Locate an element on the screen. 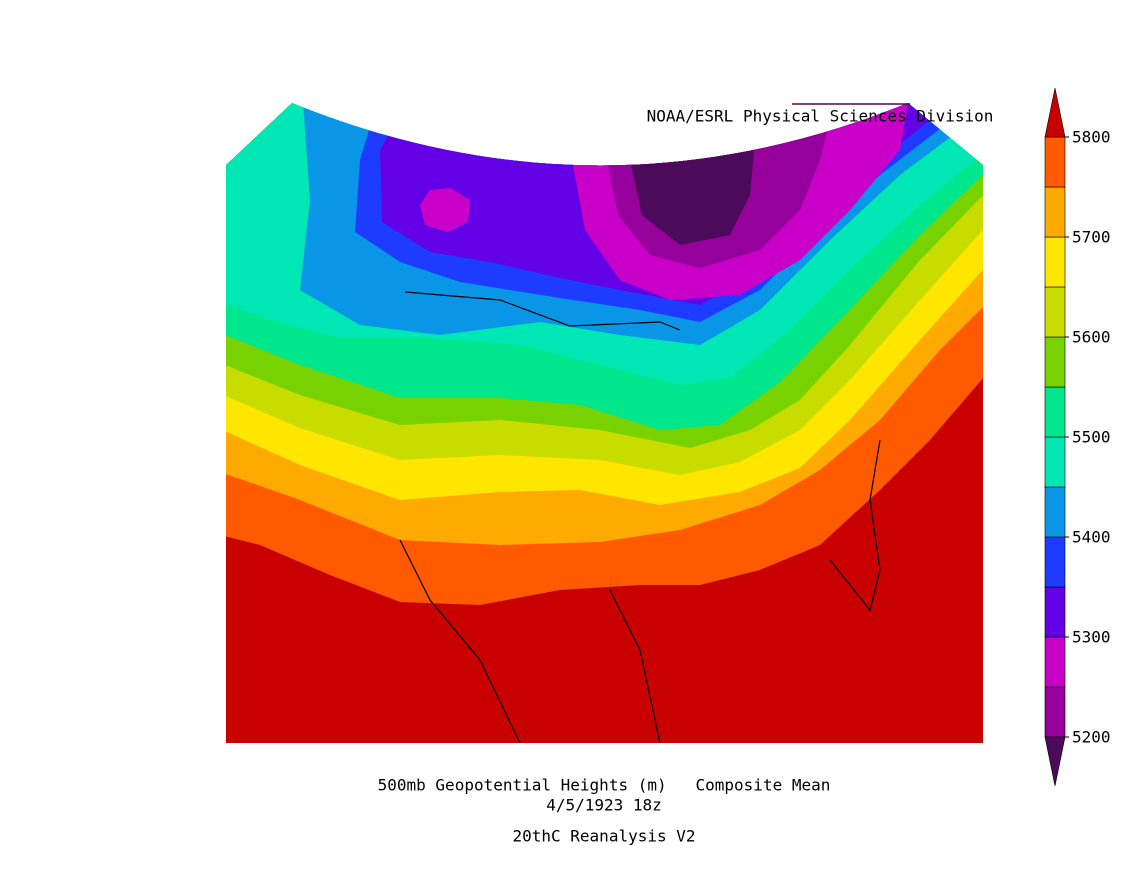 The width and height of the screenshot is (1130, 874). colorbar-tick-label: 5800 is located at coordinates (1091, 137).